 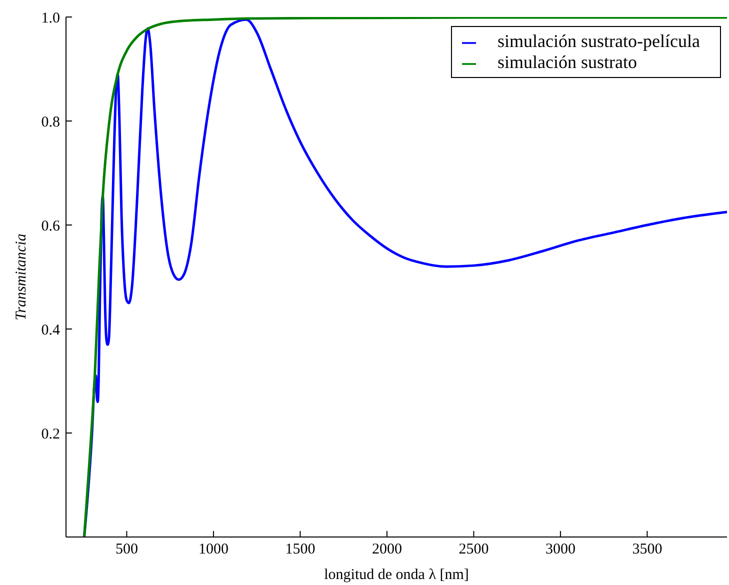 What do you see at coordinates (50, 434) in the screenshot?
I see `y-tick-label: 0.2` at bounding box center [50, 434].